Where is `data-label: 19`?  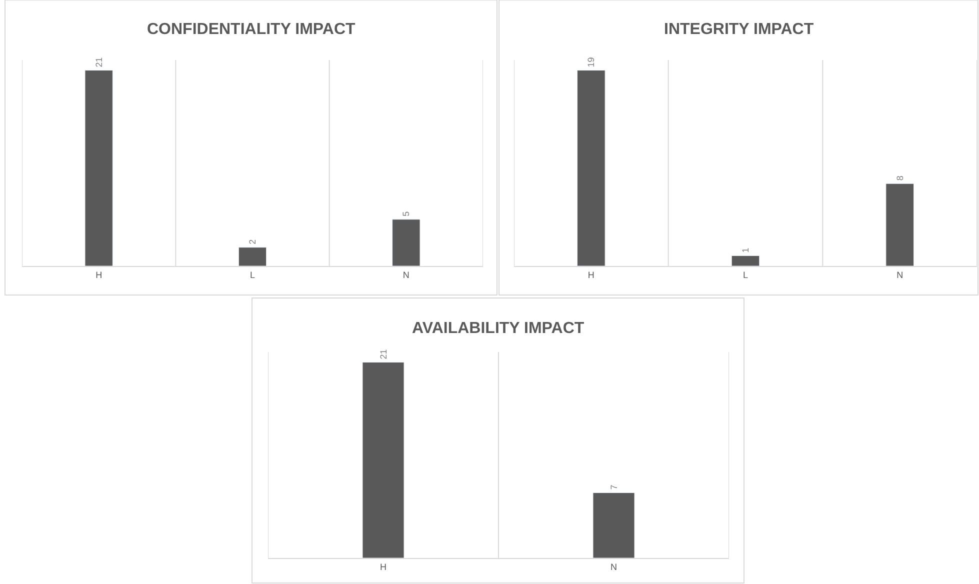 data-label: 19 is located at coordinates (591, 62).